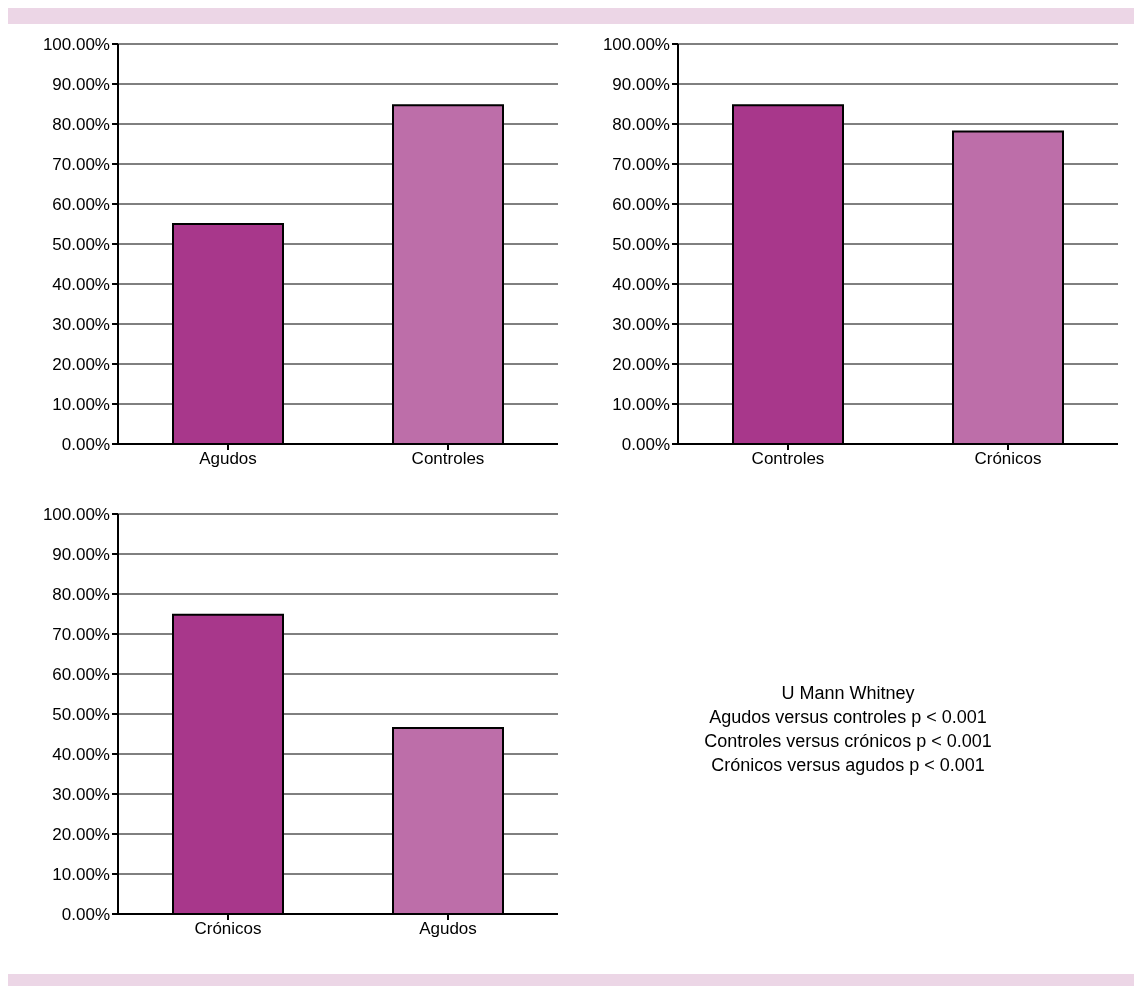  I want to click on text: Agudos versus controles p < 0.001, so click(848, 717).